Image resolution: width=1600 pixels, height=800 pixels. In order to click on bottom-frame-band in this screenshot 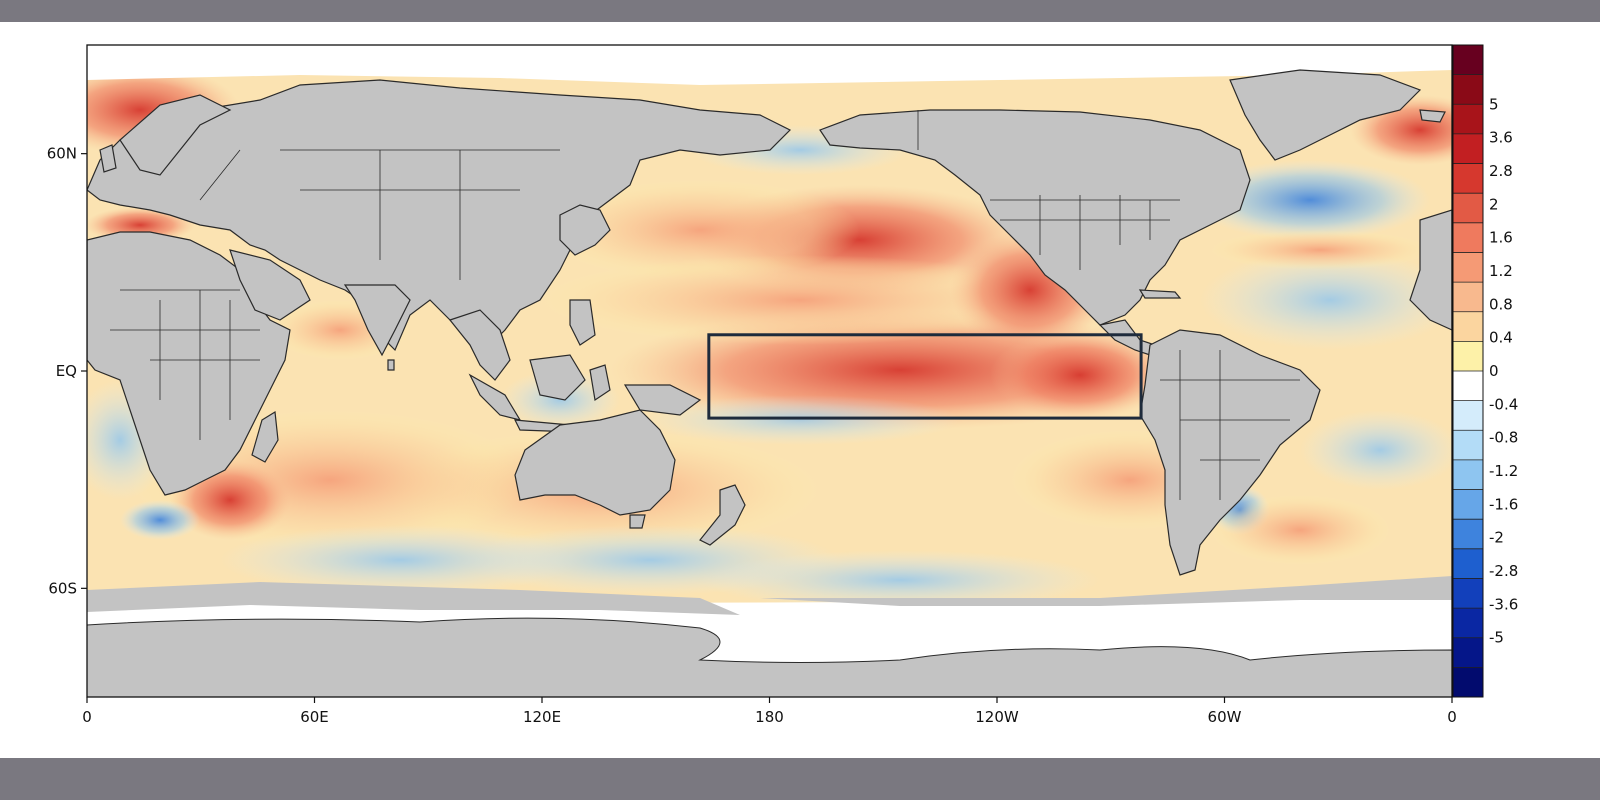, I will do `click(800, 779)`.